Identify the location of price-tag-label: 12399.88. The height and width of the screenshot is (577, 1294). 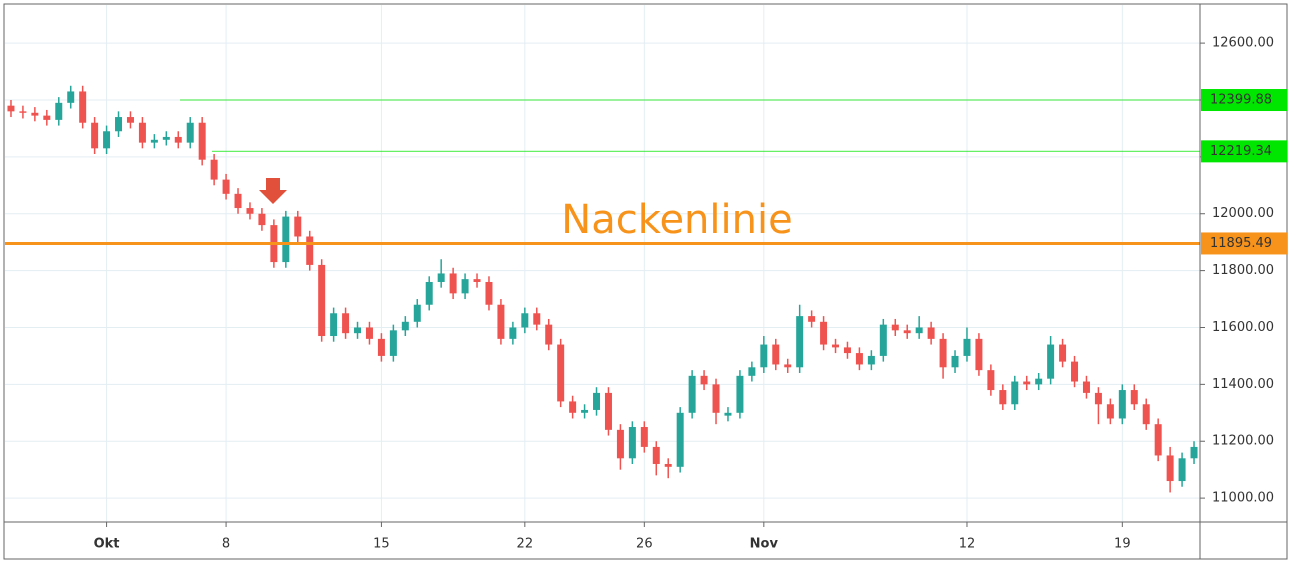
(1241, 100).